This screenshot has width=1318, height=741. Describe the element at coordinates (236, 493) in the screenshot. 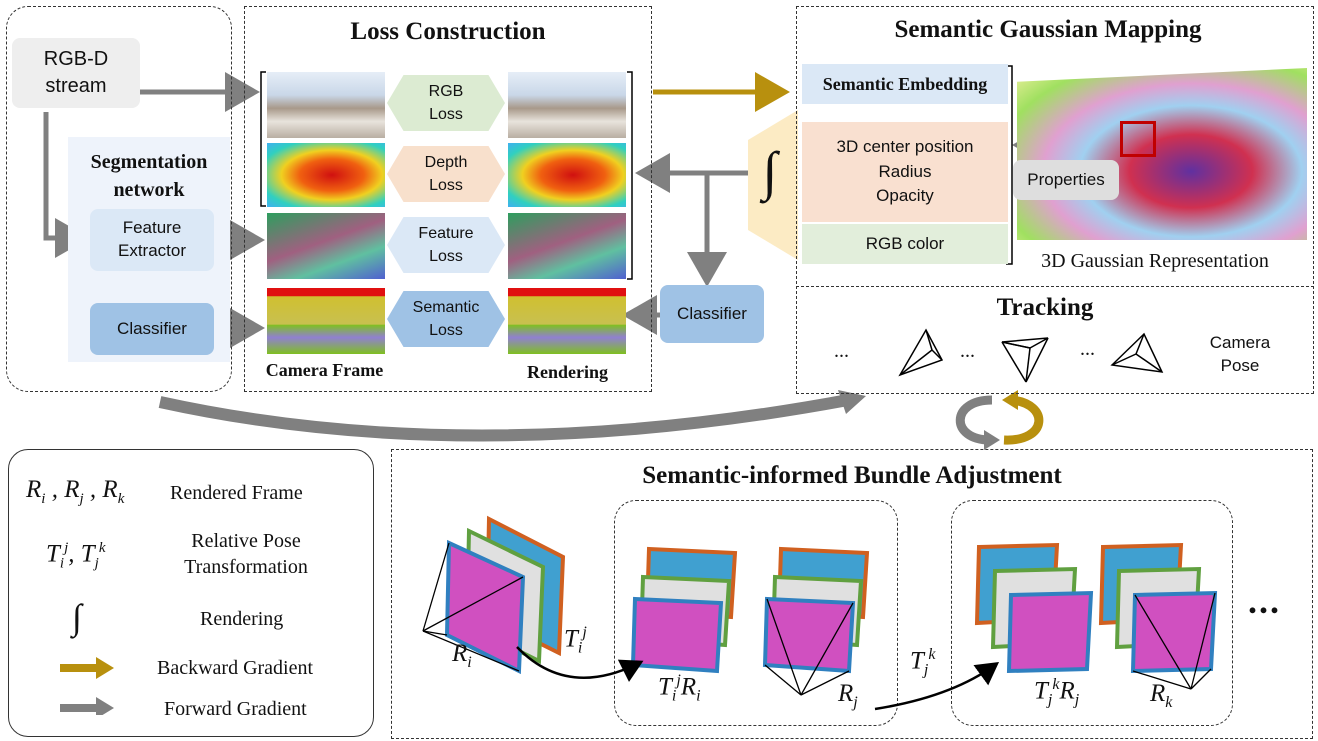

I see `legend-rendered-frame: Rendered Frame` at that location.